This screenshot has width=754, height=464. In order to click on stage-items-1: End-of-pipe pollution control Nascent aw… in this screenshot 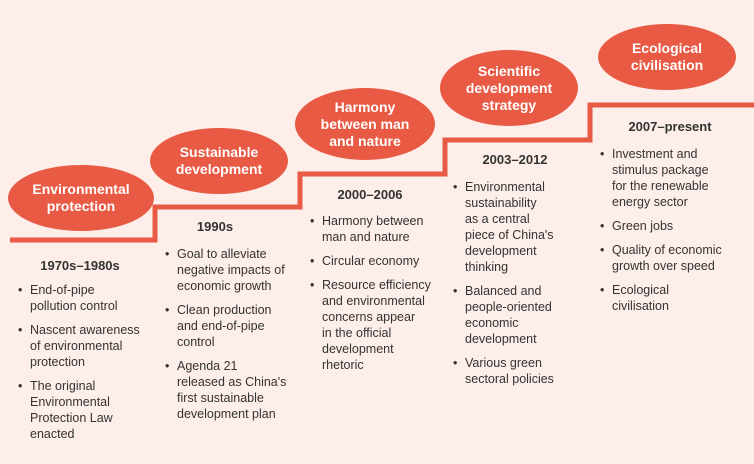, I will do `click(85, 366)`.